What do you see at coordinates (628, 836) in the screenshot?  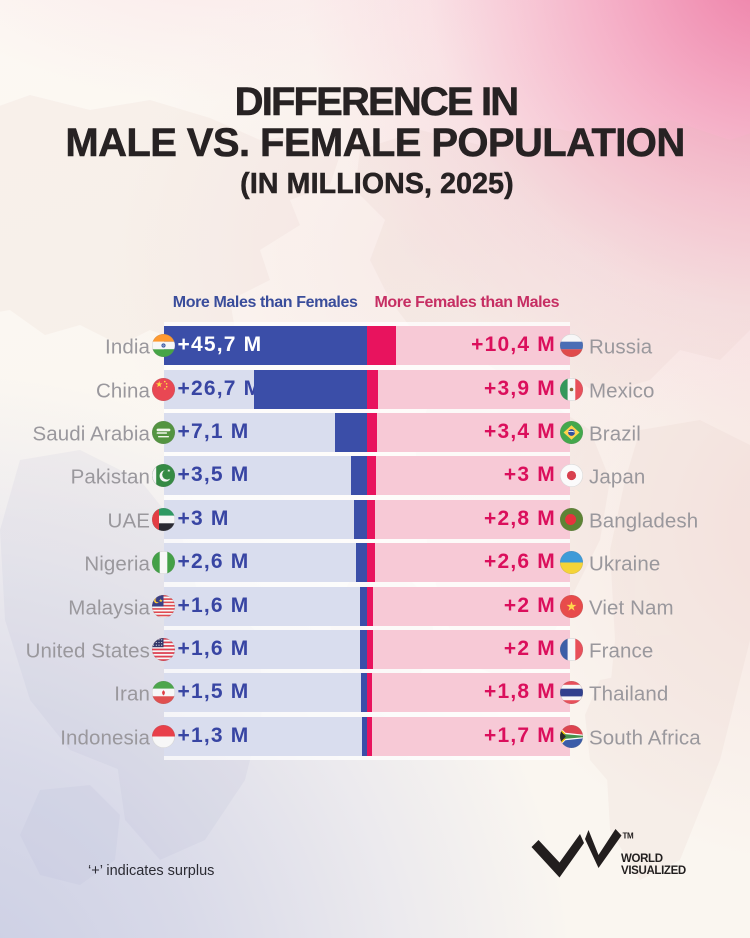 I see `svg-text: TM` at bounding box center [628, 836].